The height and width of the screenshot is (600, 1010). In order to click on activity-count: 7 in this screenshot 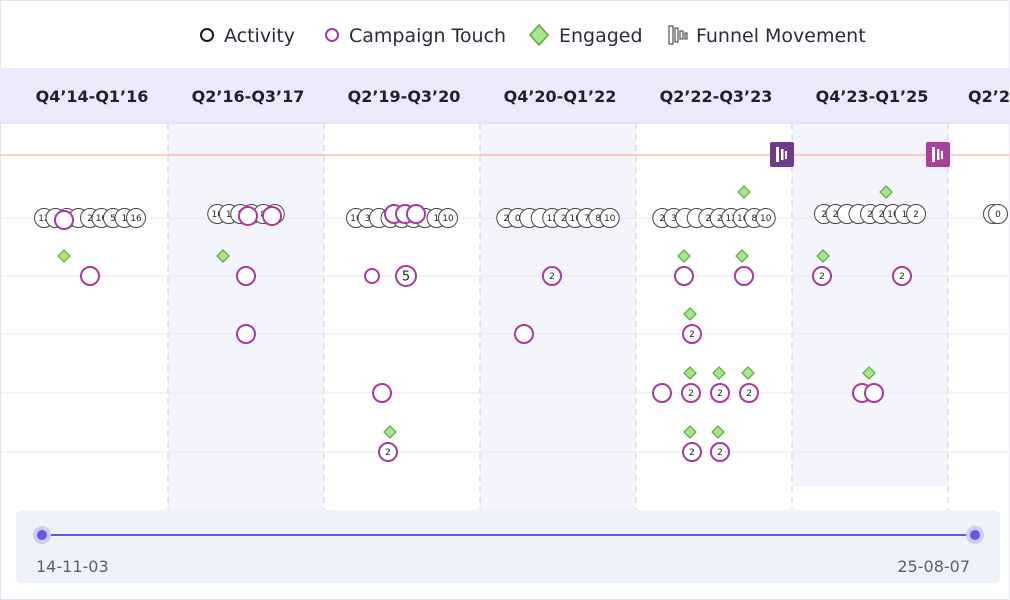, I will do `click(587, 219)`.